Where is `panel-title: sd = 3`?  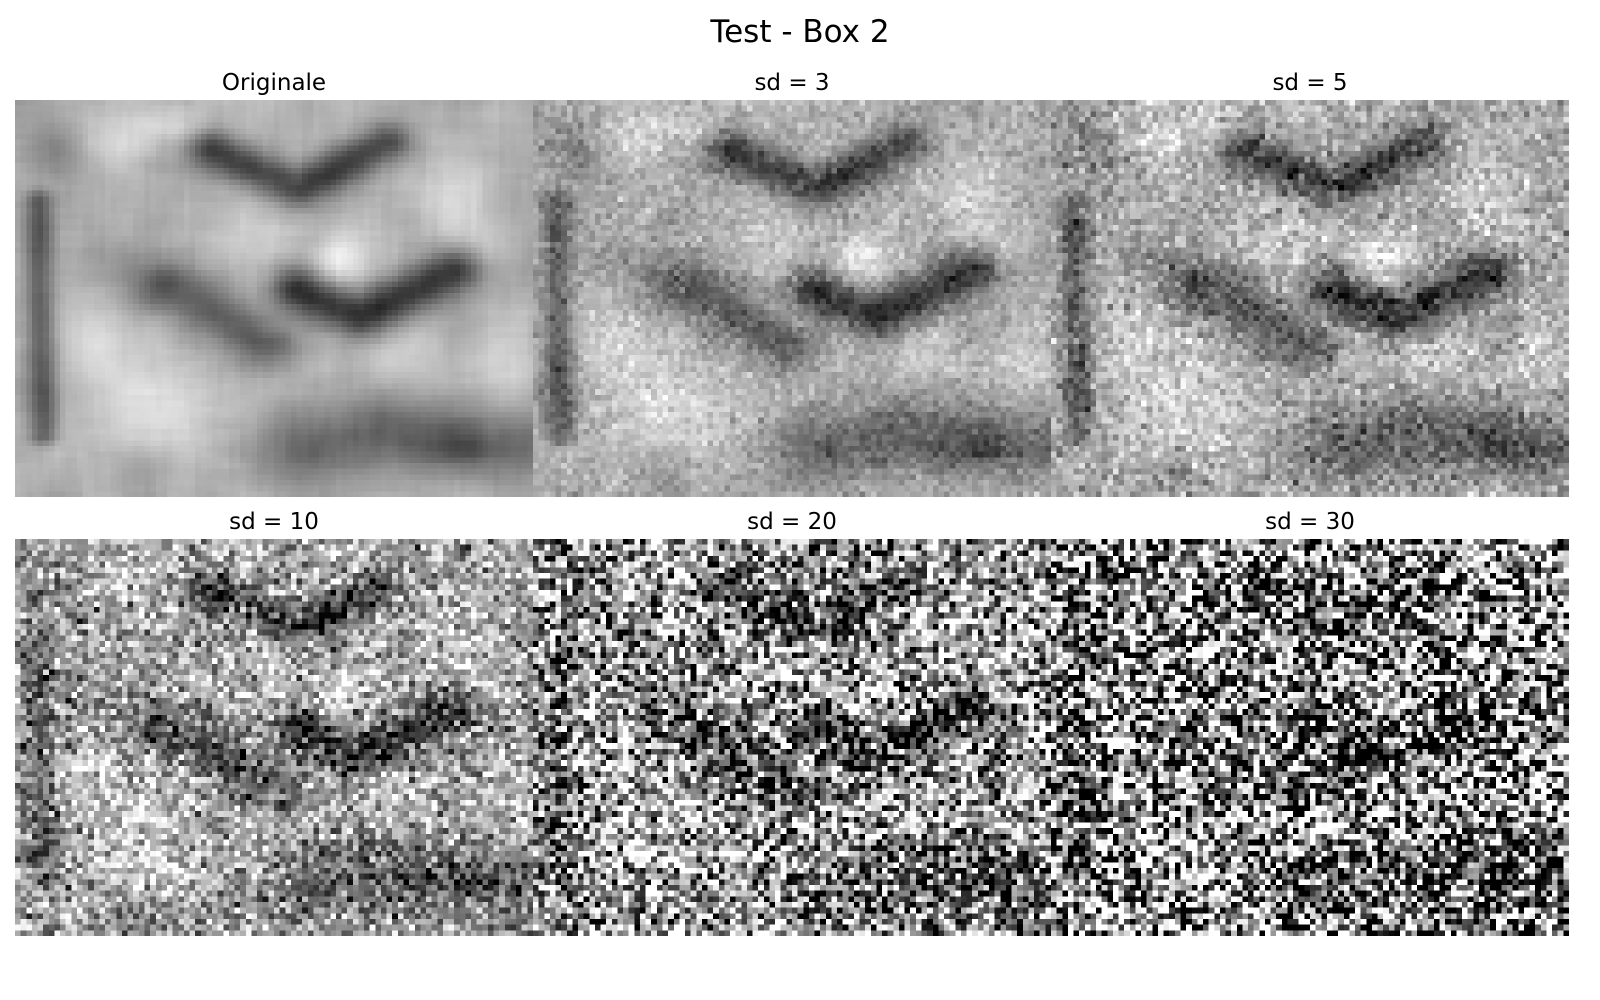
panel-title: sd = 3 is located at coordinates (792, 83).